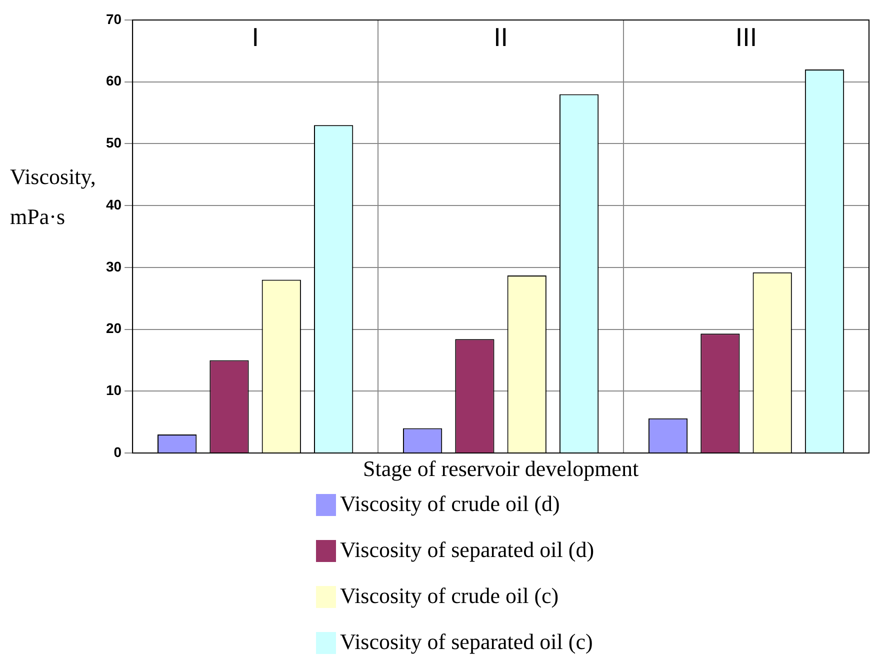  What do you see at coordinates (118, 452) in the screenshot?
I see `y-tick-label: 0` at bounding box center [118, 452].